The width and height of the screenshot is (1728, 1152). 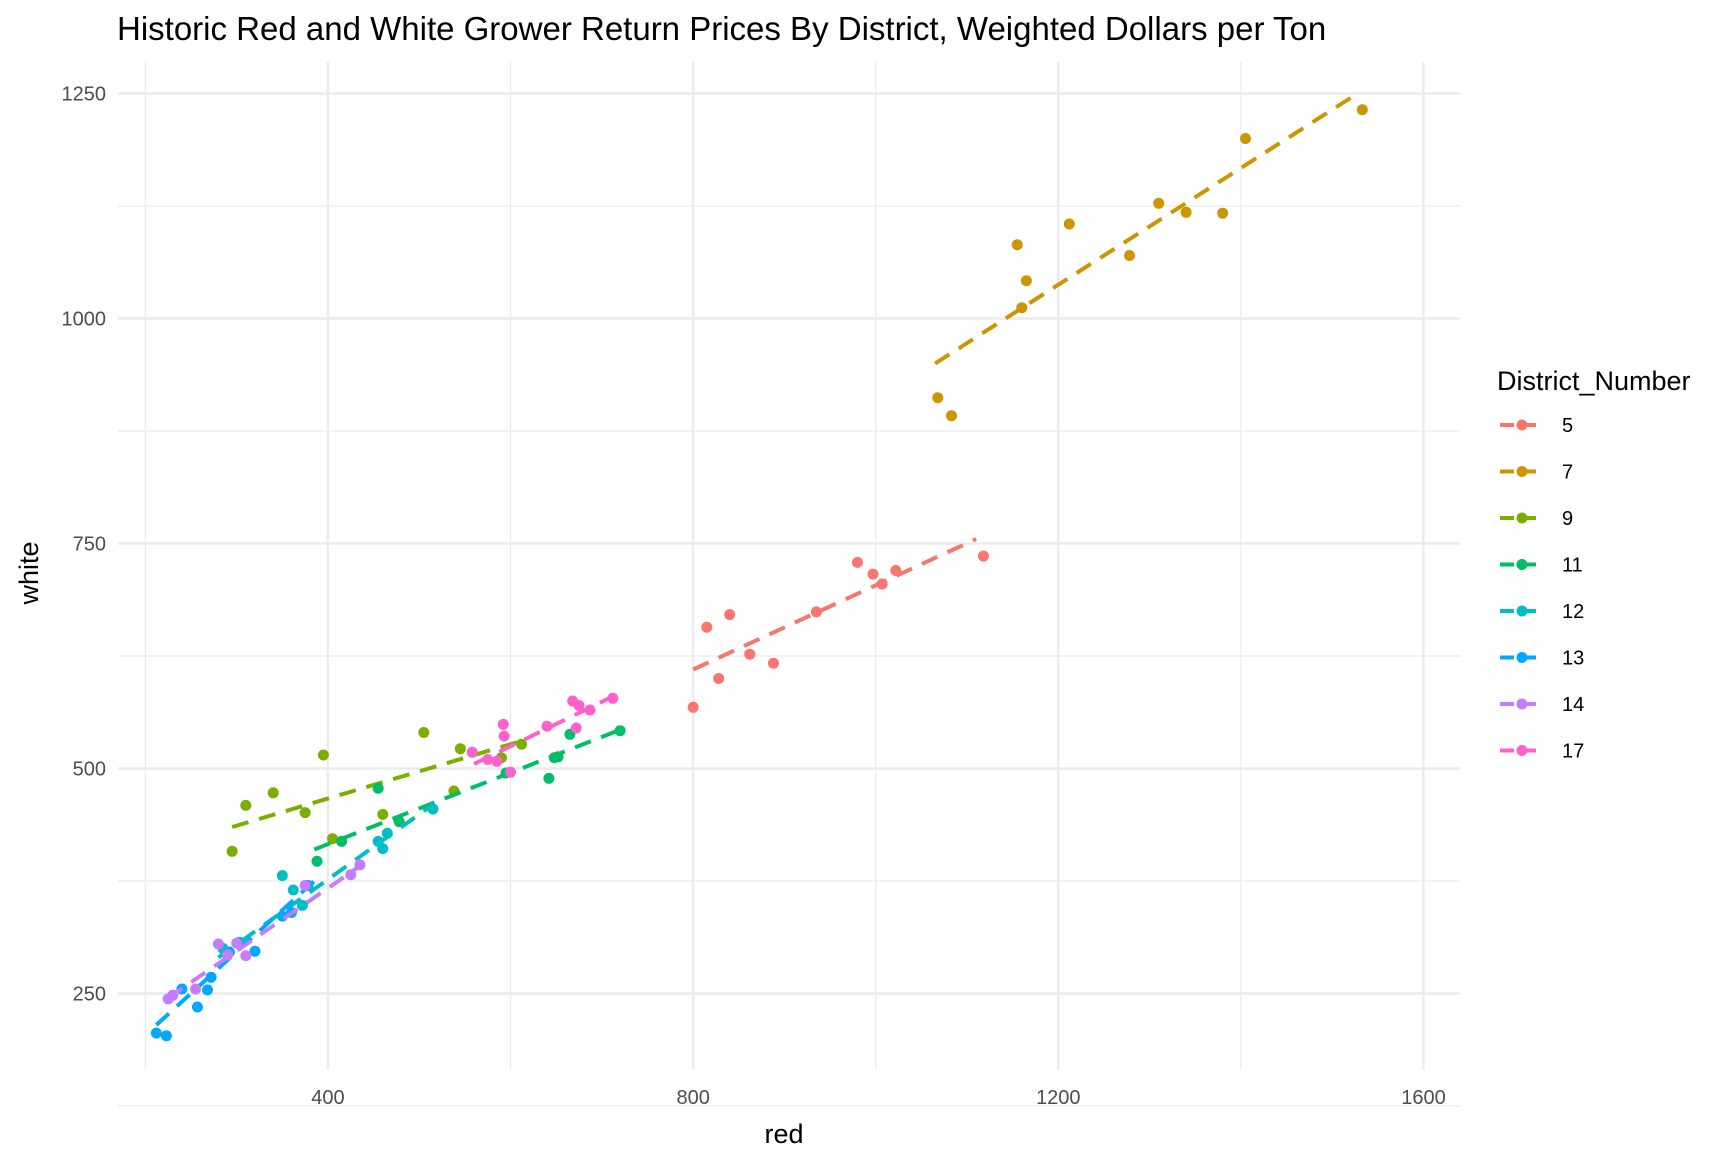 What do you see at coordinates (1573, 752) in the screenshot?
I see `legend-label: 17` at bounding box center [1573, 752].